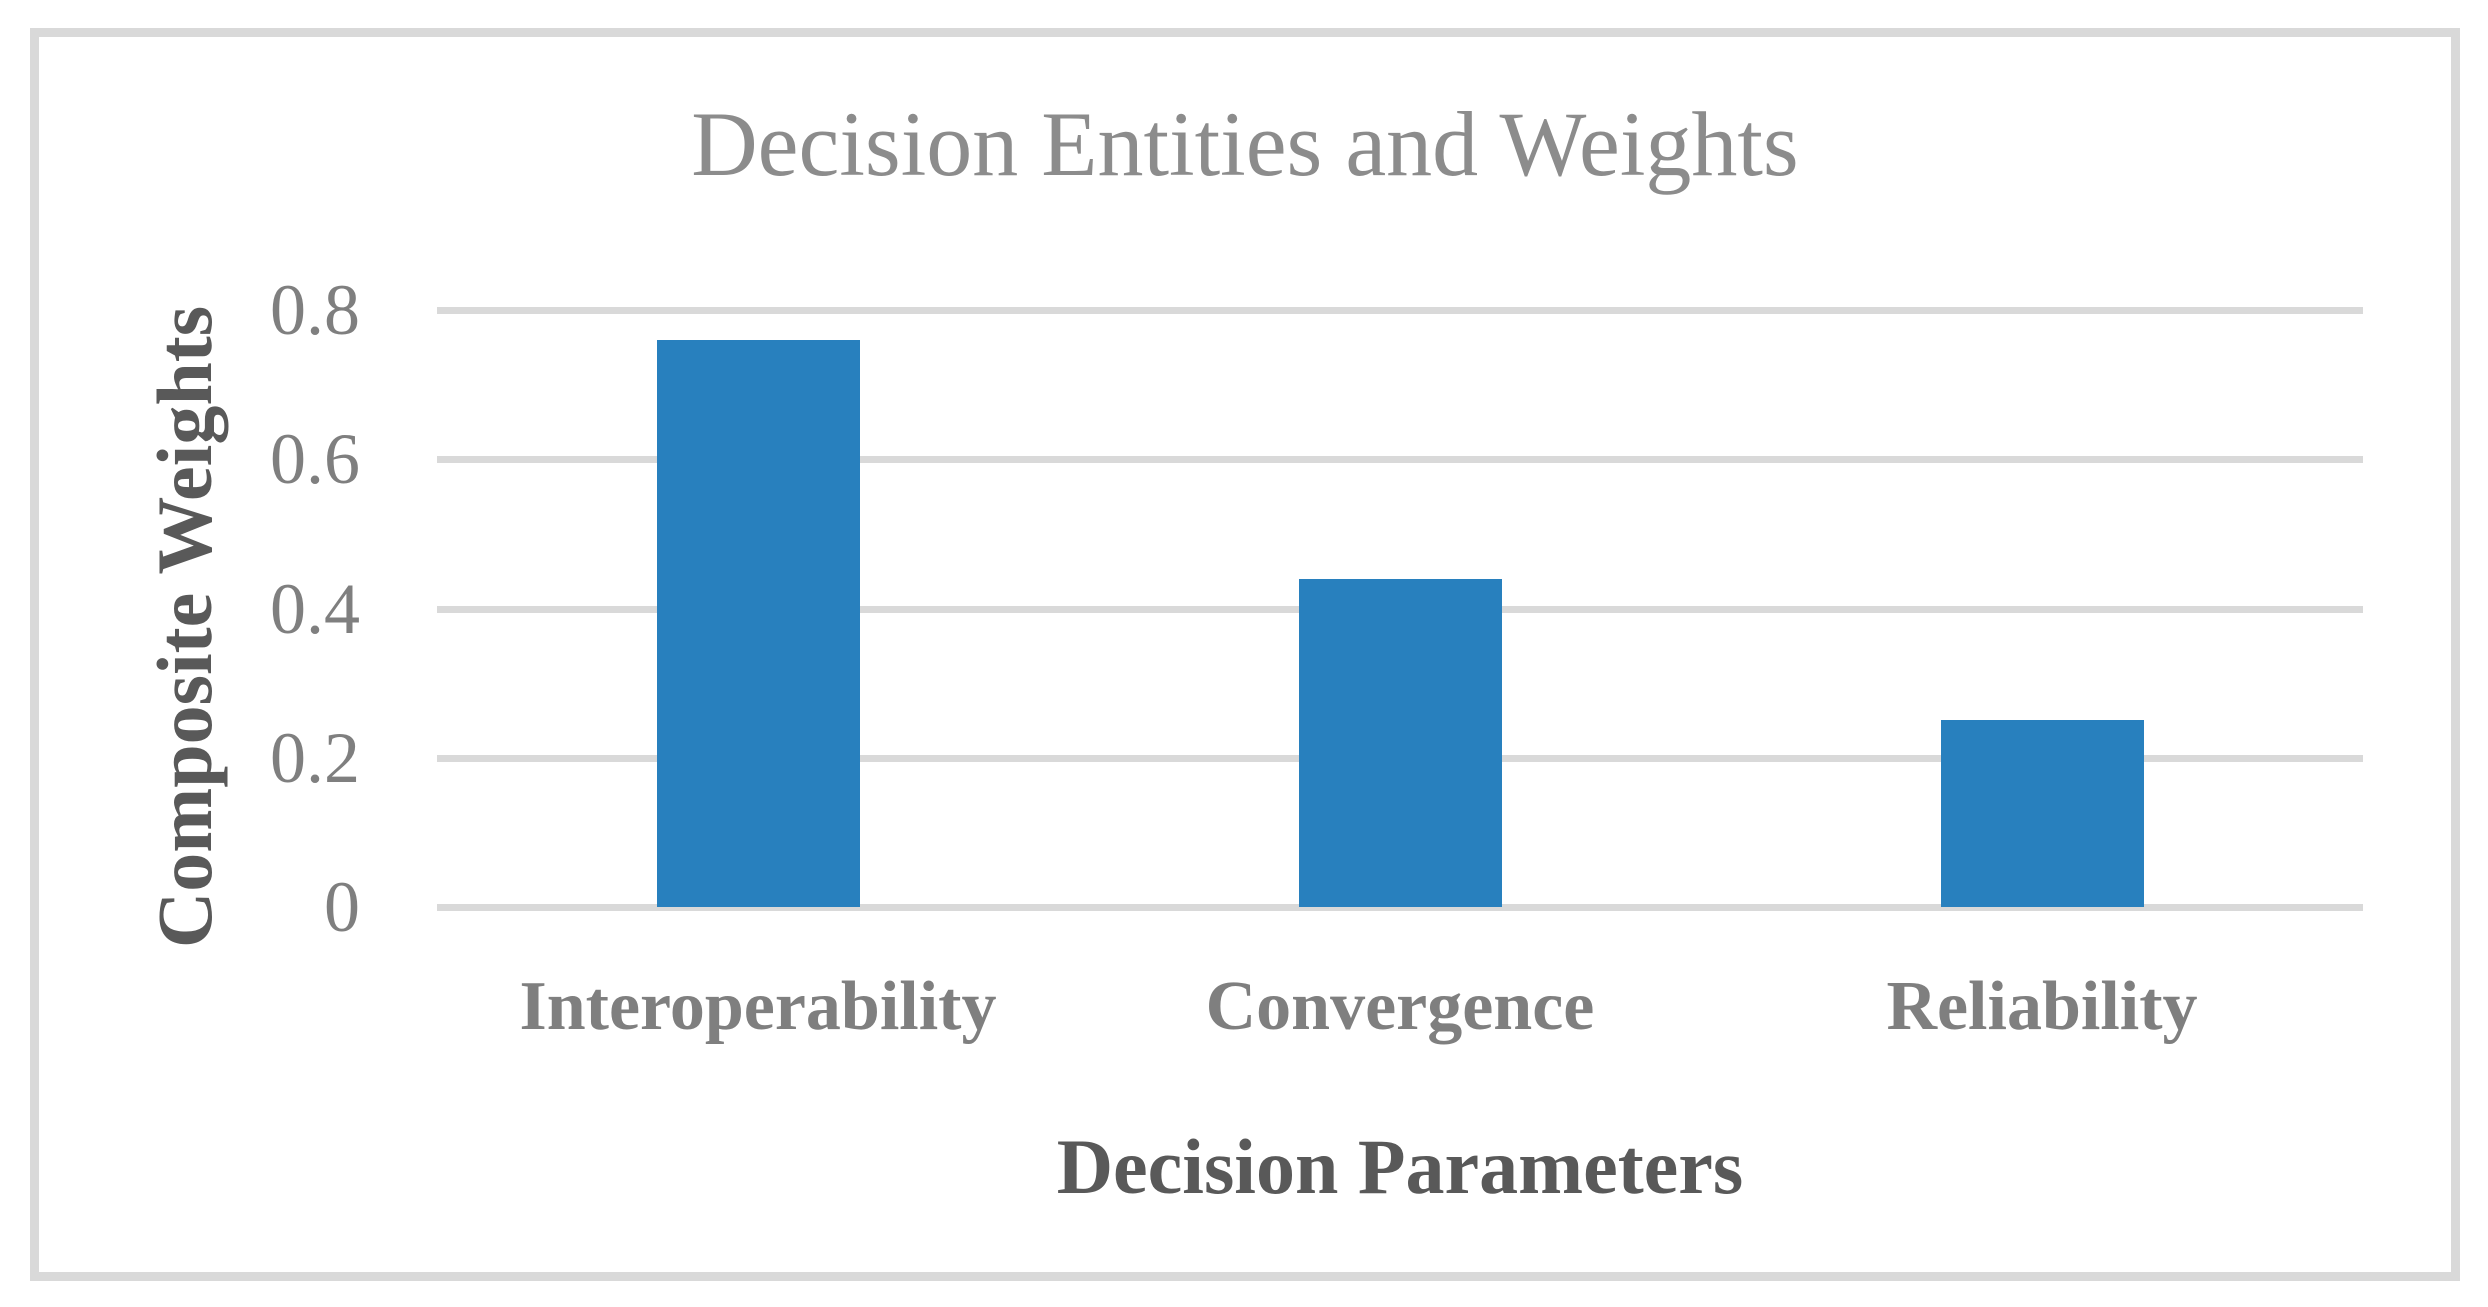 This screenshot has height=1307, width=2488. What do you see at coordinates (342, 907) in the screenshot?
I see `y-tick-label-0: 0` at bounding box center [342, 907].